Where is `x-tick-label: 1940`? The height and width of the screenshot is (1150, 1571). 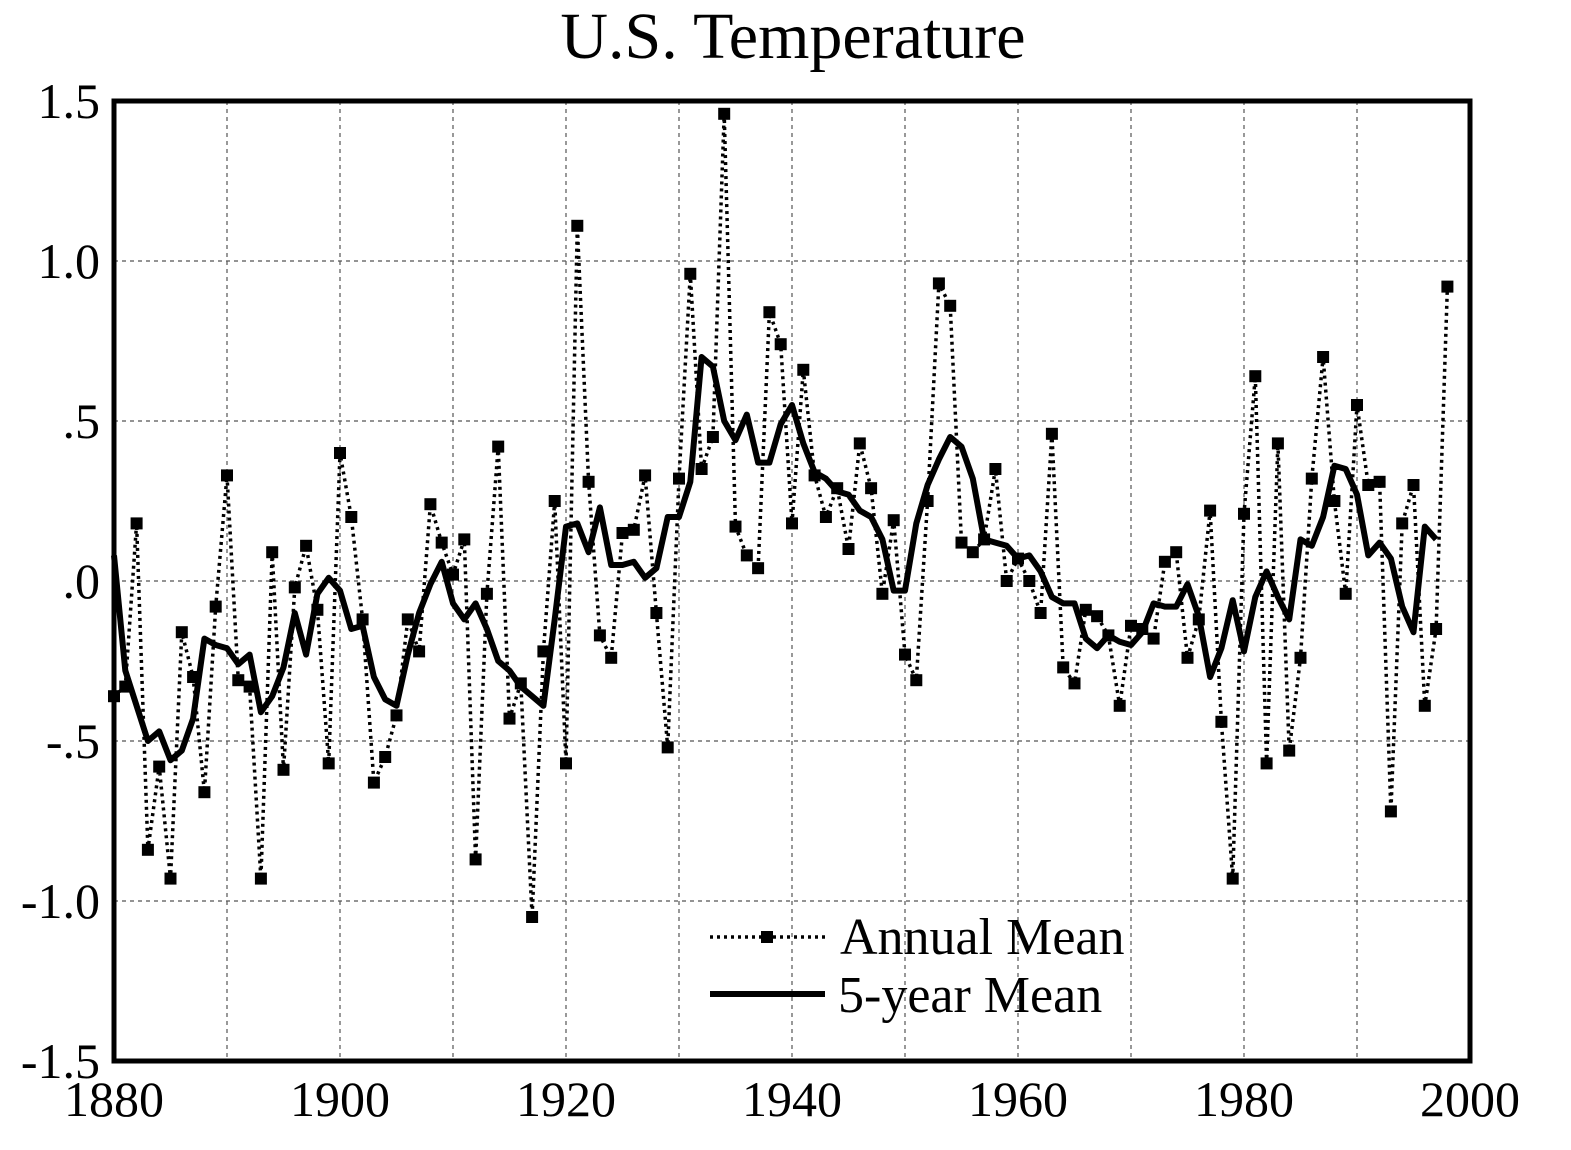 x-tick-label: 1940 is located at coordinates (792, 1099).